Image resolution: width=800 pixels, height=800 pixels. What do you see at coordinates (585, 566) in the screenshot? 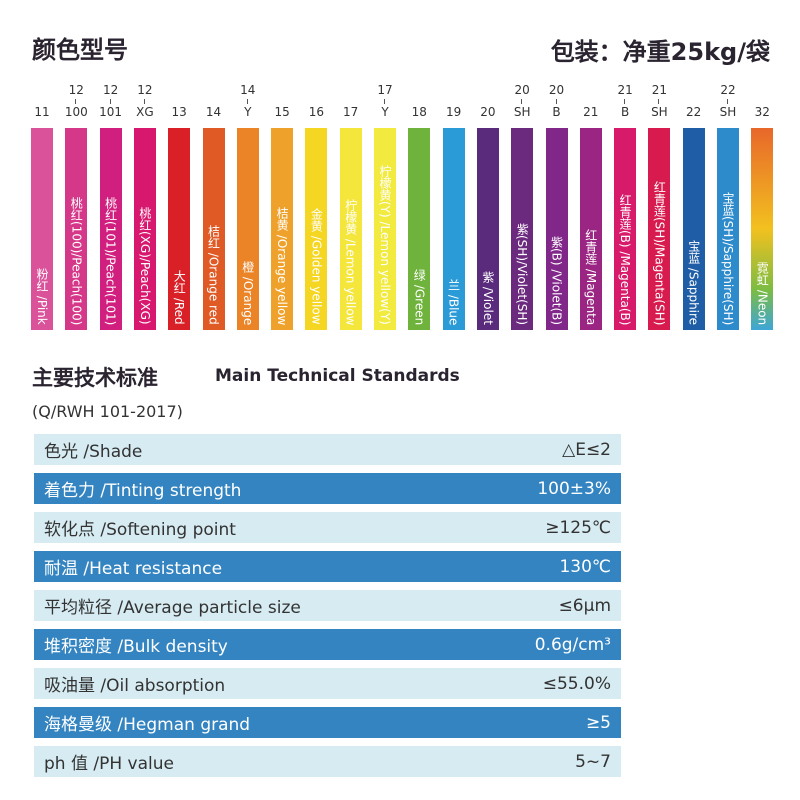
I see `property-value: 130℃` at bounding box center [585, 566].